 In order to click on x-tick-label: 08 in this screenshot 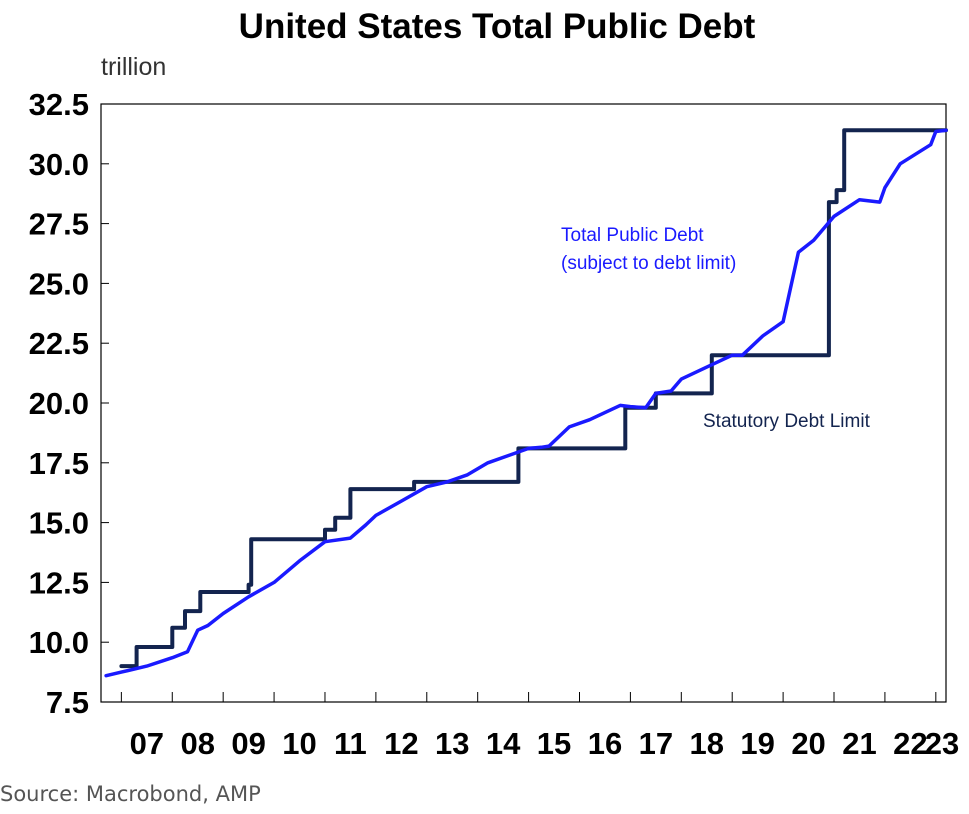, I will do `click(197, 743)`.